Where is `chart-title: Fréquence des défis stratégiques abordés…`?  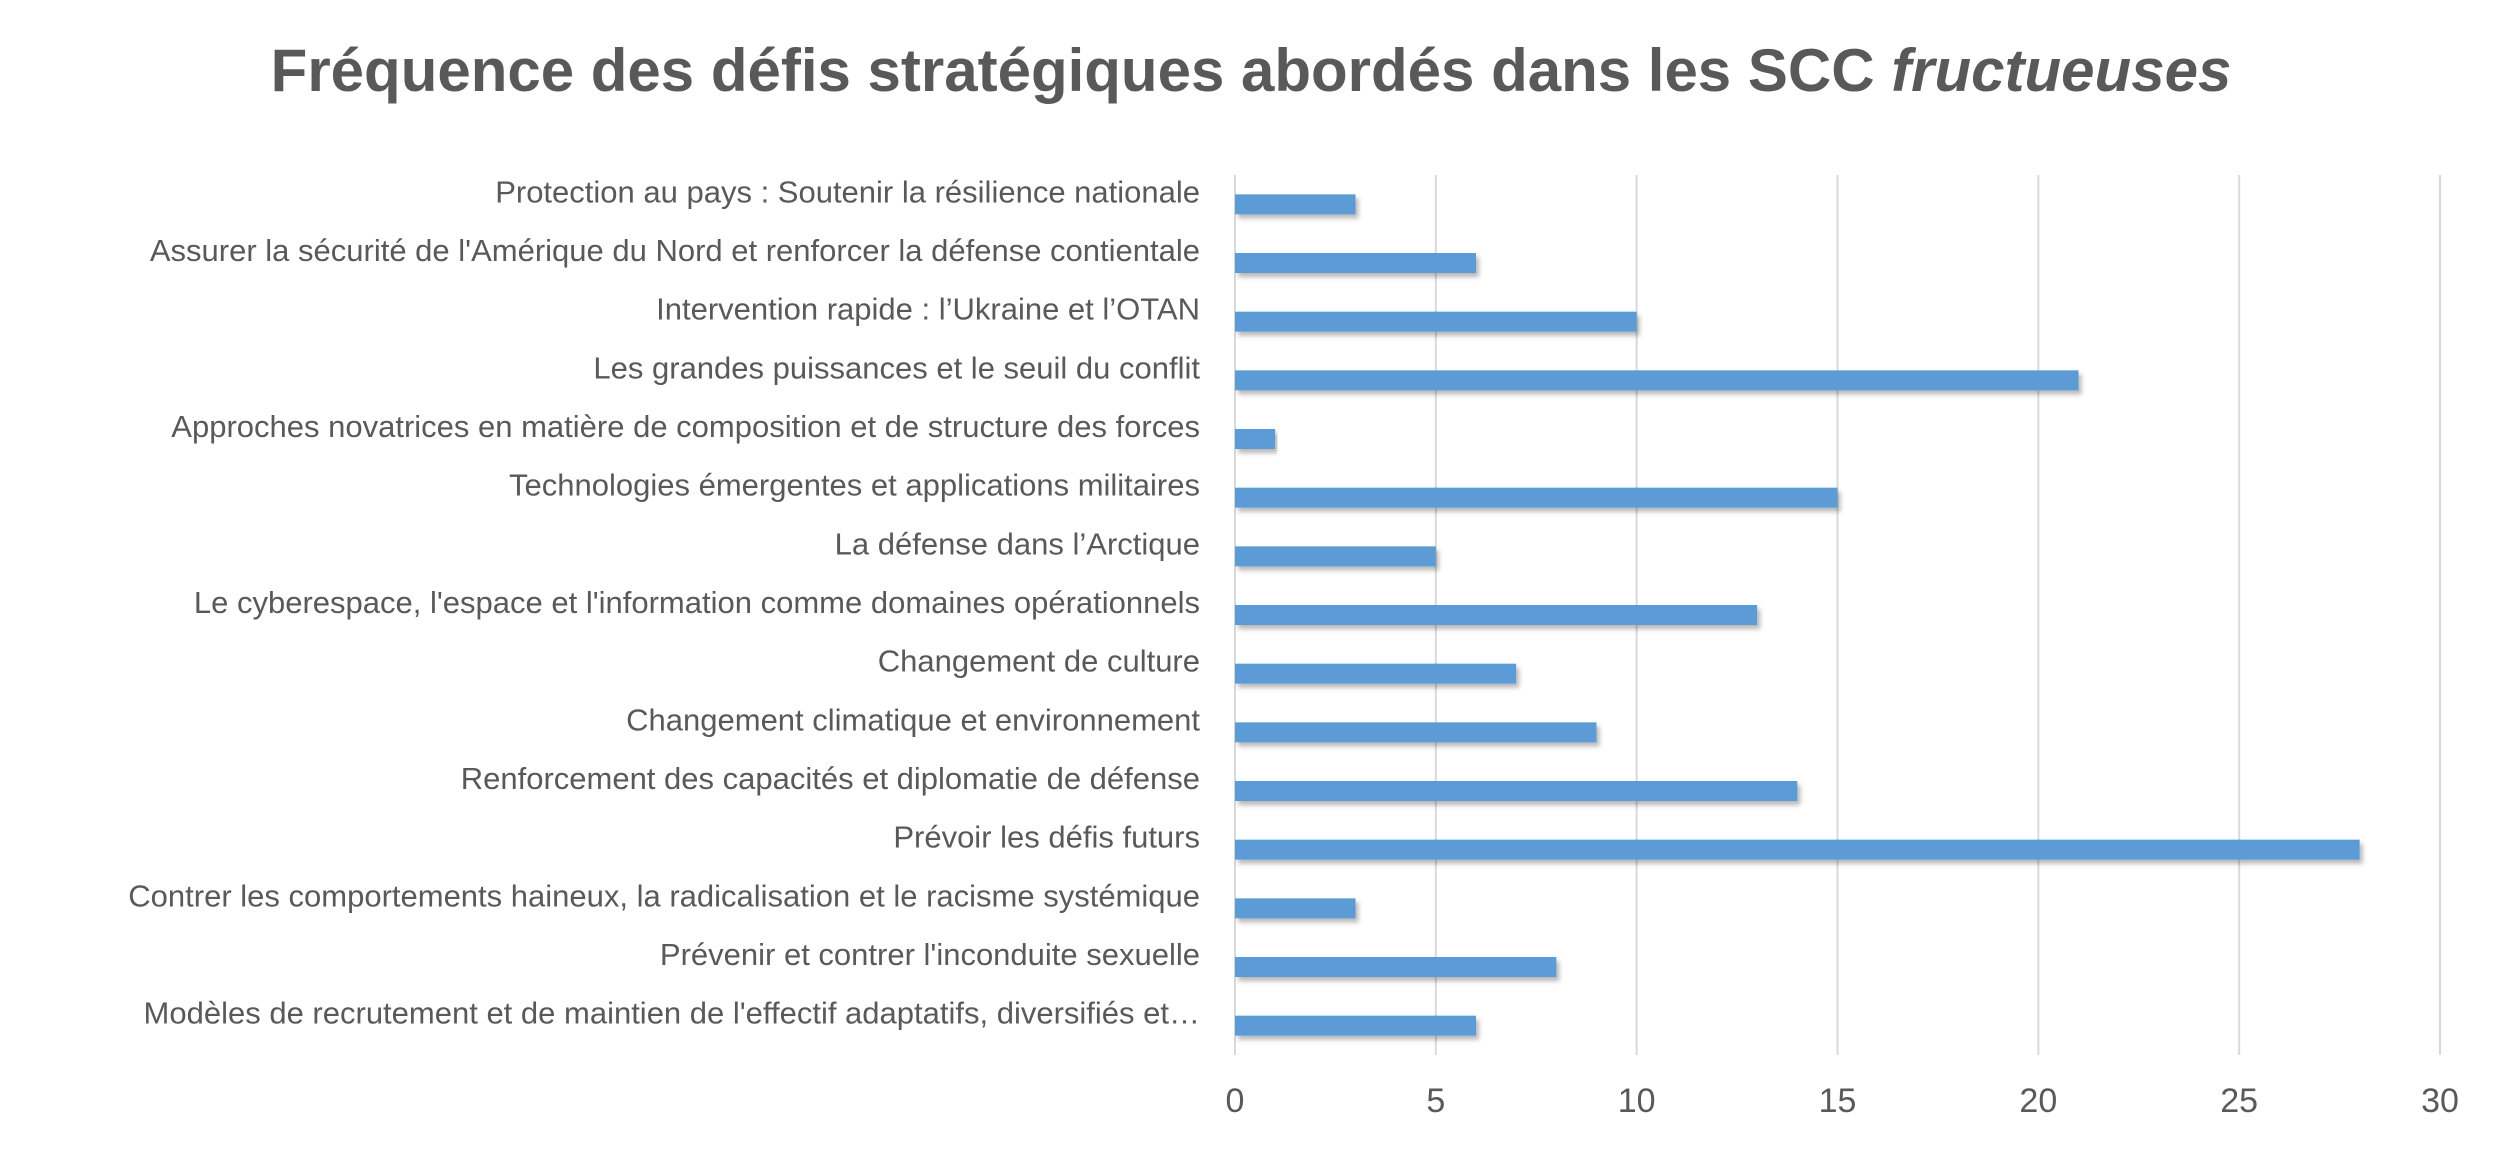
chart-title: Fréquence des défis stratégiques abordés… is located at coordinates (1251, 70).